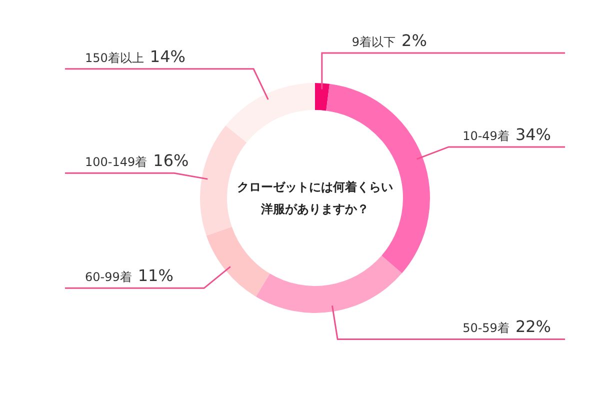 The image size is (600, 400). Describe the element at coordinates (108, 277) in the screenshot. I see `slice-label: 60-99着` at that location.